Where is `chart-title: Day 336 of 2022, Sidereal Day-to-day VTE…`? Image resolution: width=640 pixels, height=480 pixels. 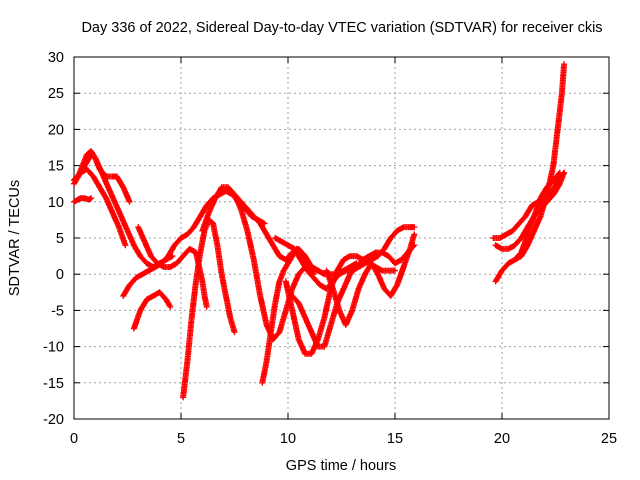
chart-title: Day 336 of 2022, Sidereal Day-to-day VTE… is located at coordinates (341, 28).